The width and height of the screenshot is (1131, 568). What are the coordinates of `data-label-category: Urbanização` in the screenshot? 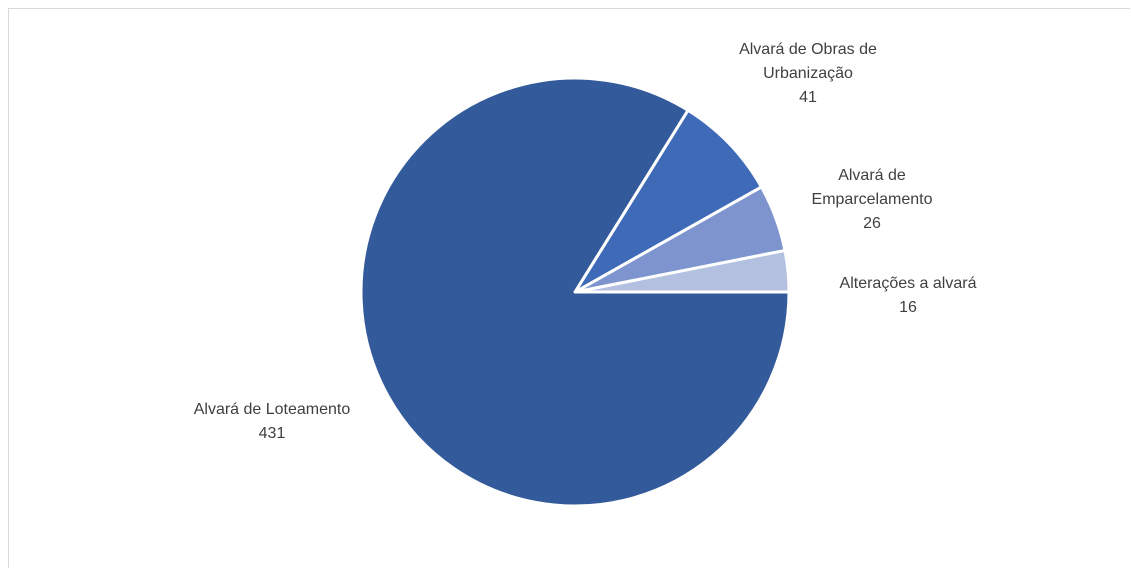 It's located at (808, 73).